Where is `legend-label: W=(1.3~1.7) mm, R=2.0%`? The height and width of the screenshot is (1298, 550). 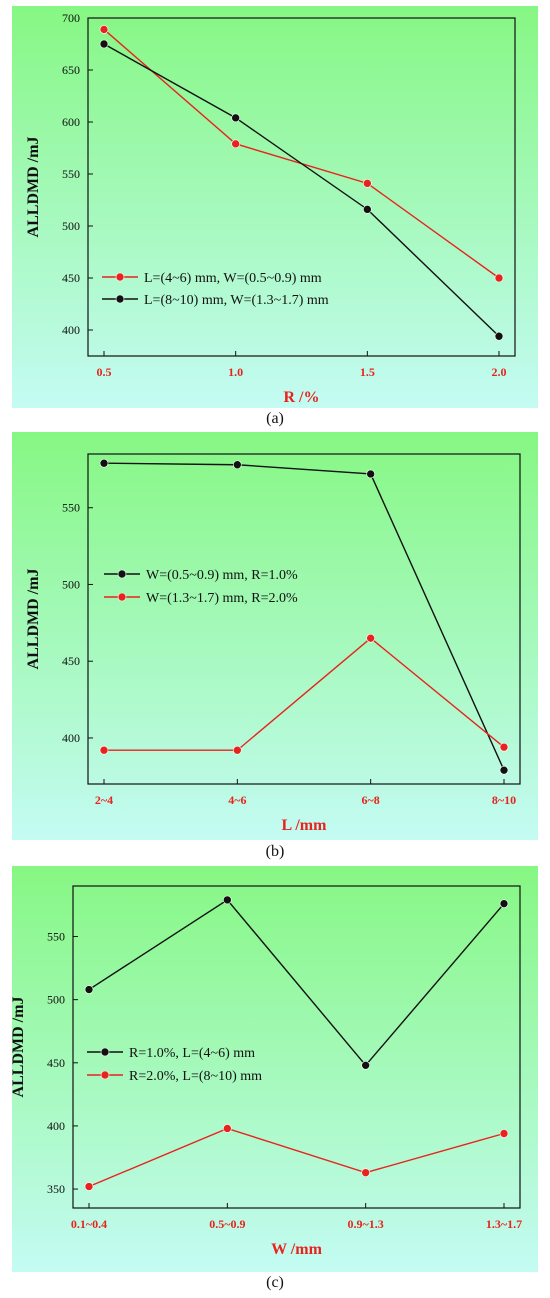
legend-label: W=(1.3~1.7) mm, R=2.0% is located at coordinates (222, 598).